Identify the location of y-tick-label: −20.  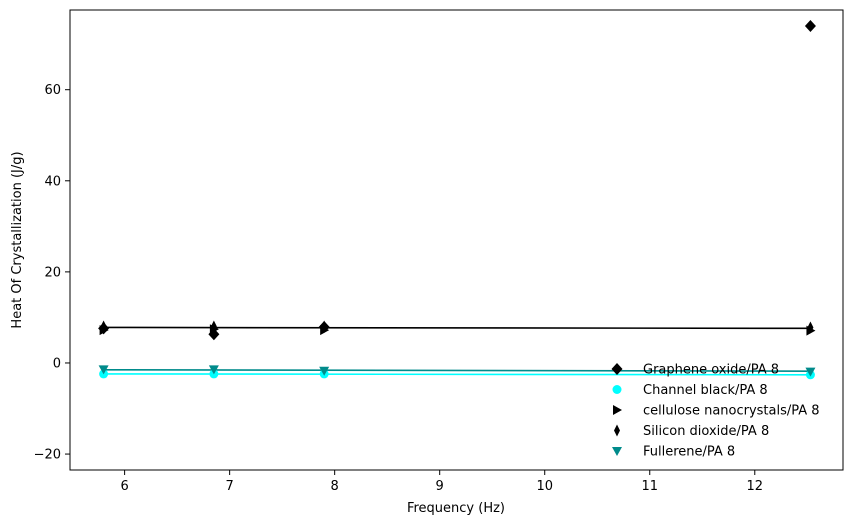
(47, 455).